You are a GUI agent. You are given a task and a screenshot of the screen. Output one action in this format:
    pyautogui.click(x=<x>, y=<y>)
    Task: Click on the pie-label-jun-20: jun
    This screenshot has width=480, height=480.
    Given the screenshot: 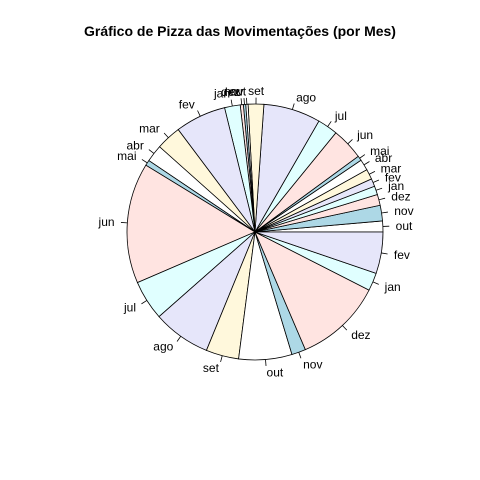 What is the action you would take?
    pyautogui.click(x=106, y=222)
    